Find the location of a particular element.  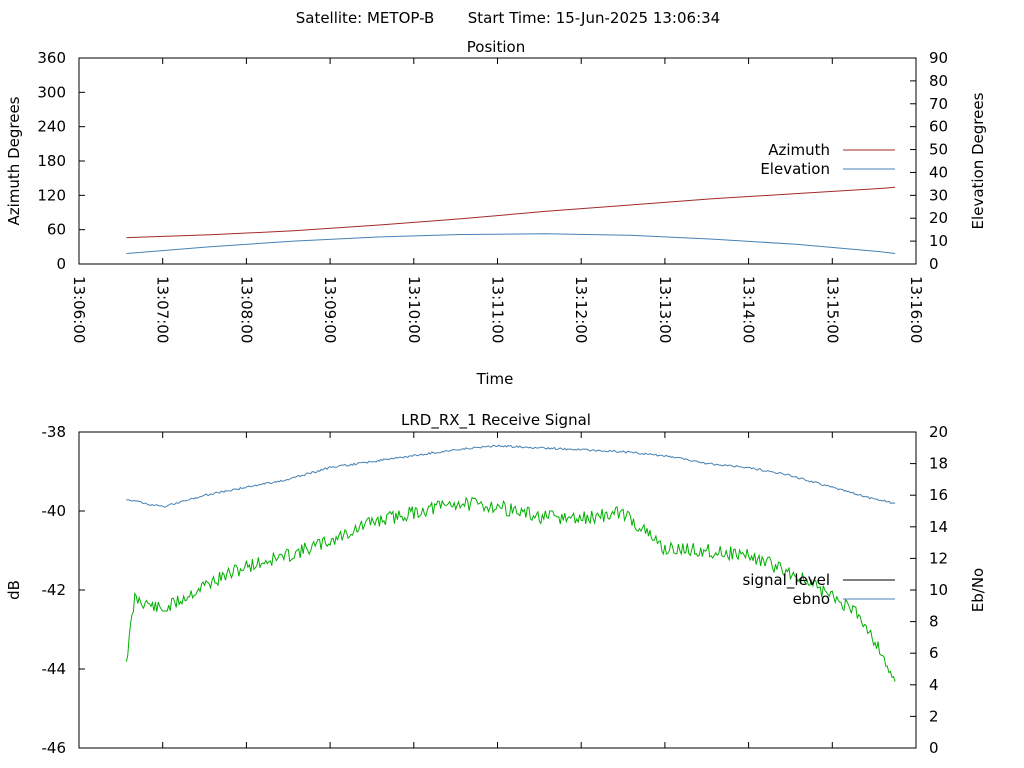

y2-tick-label: 80 is located at coordinates (938, 81).